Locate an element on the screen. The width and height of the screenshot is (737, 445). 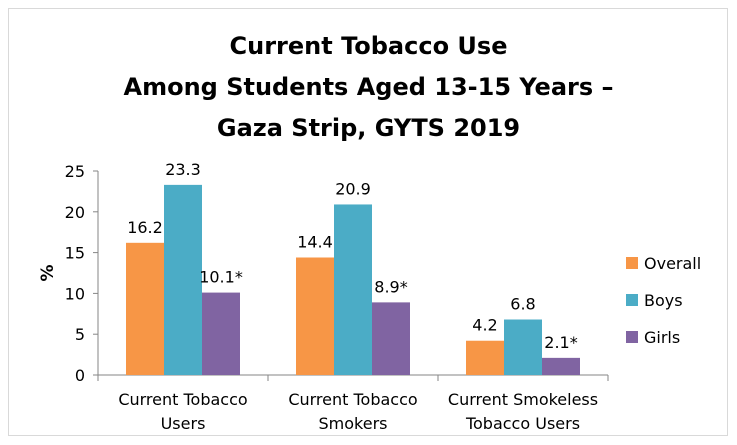
chart-legend: Overall Boys Girls is located at coordinates (663, 300).